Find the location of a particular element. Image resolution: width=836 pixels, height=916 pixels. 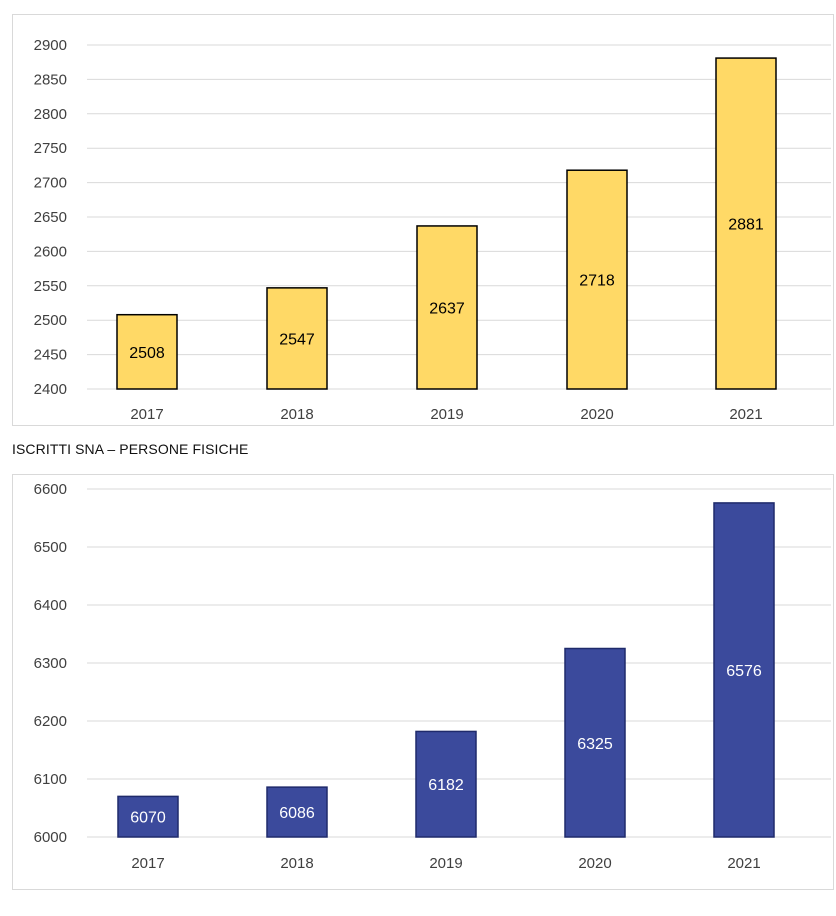

y-tick-label: 6400 is located at coordinates (50, 605).